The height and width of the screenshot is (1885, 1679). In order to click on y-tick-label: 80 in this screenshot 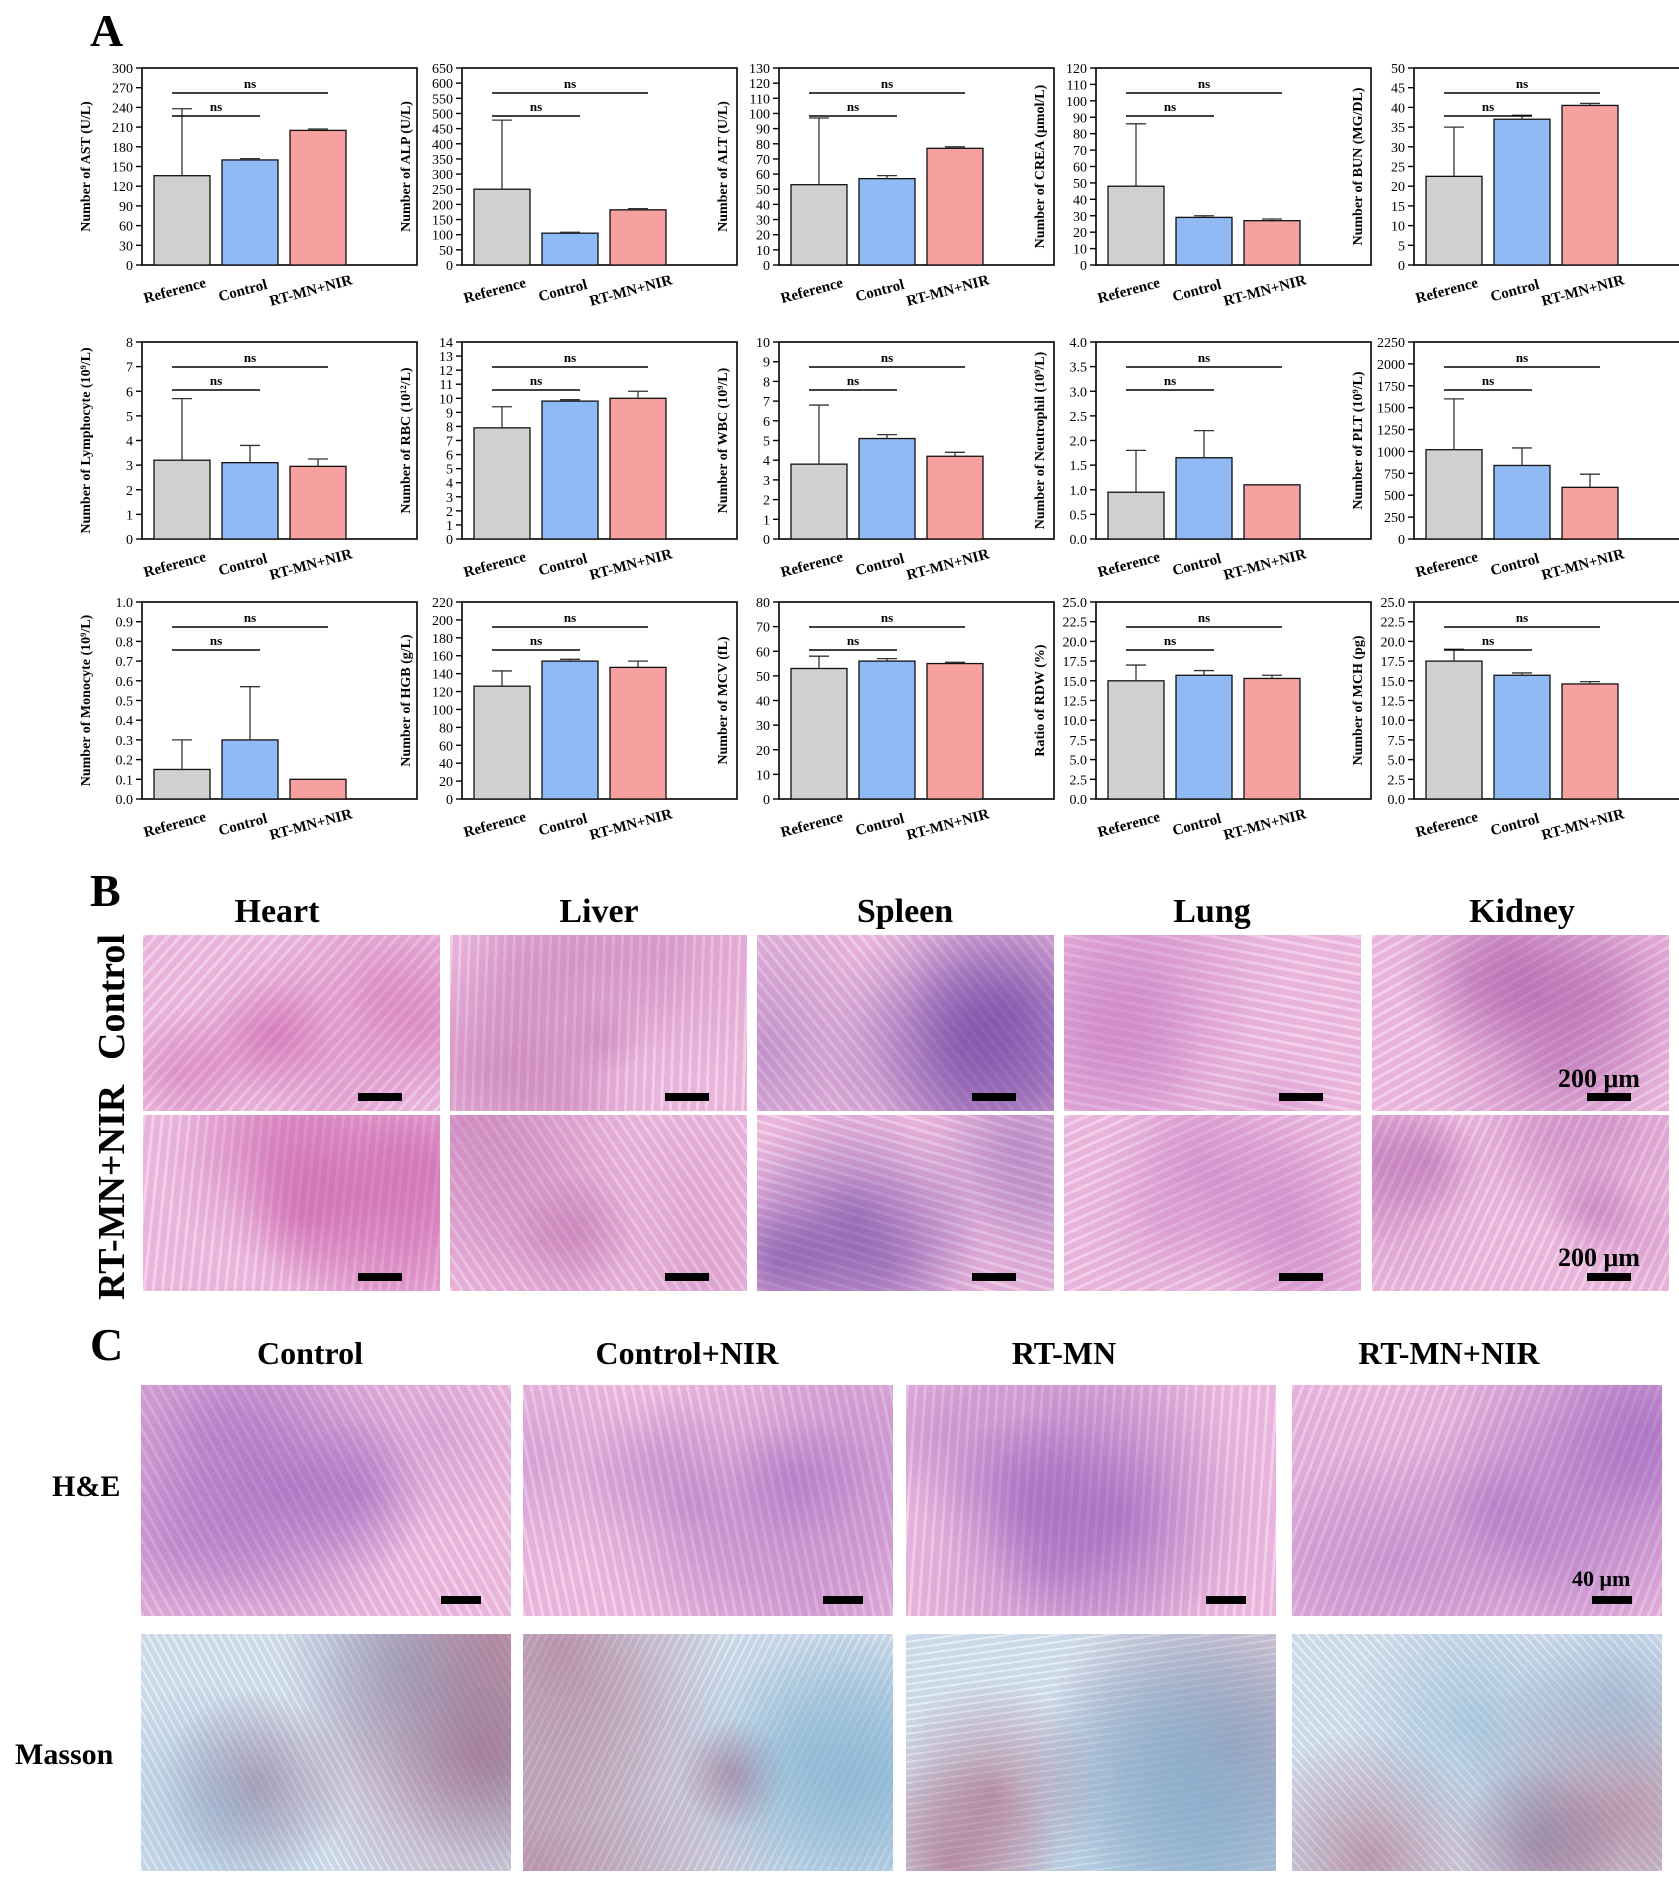, I will do `click(763, 603)`.